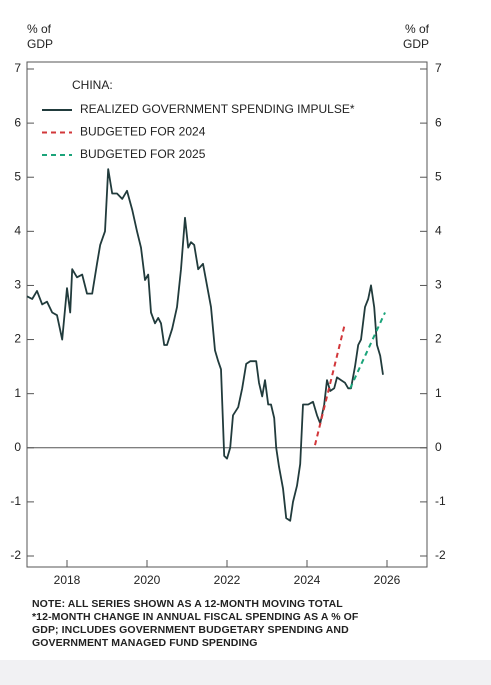  What do you see at coordinates (147, 580) in the screenshot?
I see `x-tick-label: 2020` at bounding box center [147, 580].